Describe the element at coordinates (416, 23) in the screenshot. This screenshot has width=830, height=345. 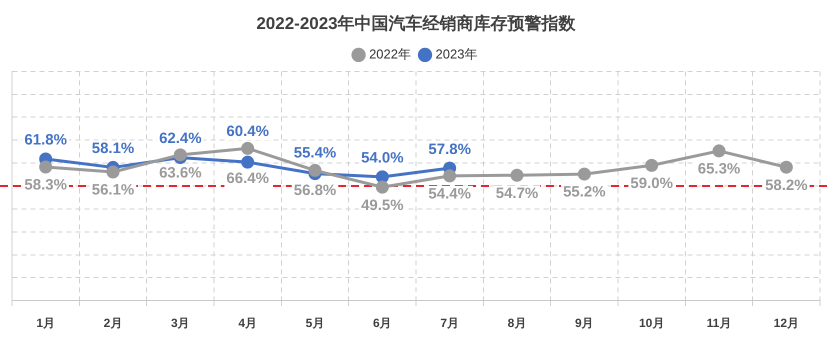
I see `chart-title: 2022-2023年中国汽车经销商库存预警指数` at that location.